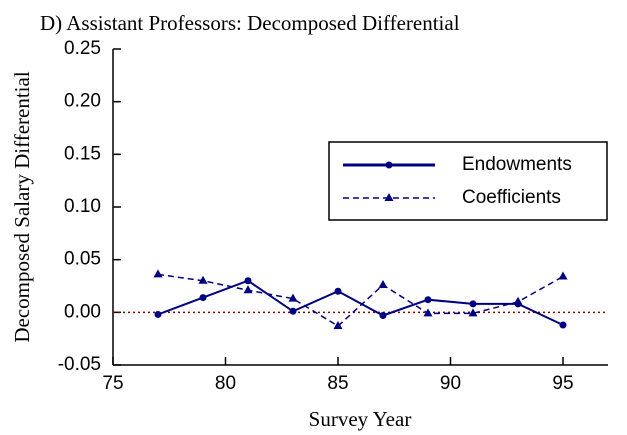 The width and height of the screenshot is (627, 435). Describe the element at coordinates (82, 311) in the screenshot. I see `y-tick-label: 0.00` at that location.